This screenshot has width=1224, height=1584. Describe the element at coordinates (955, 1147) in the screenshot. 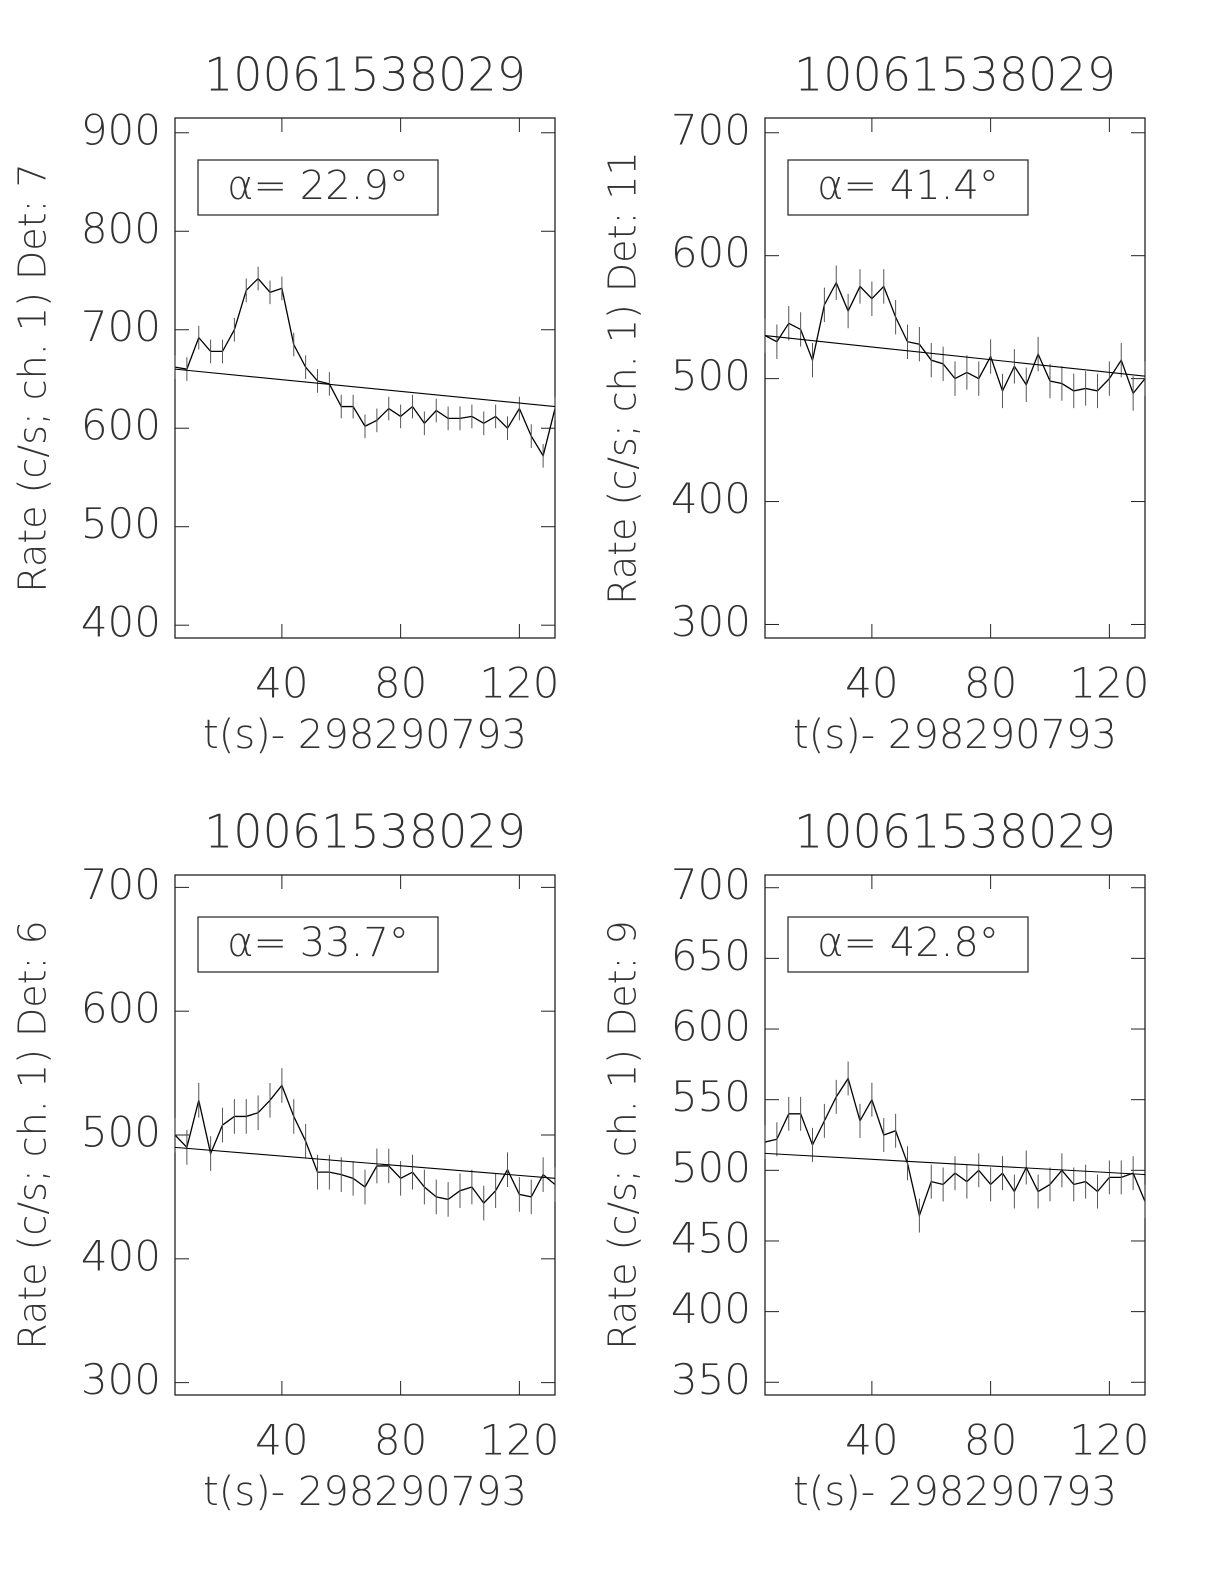

I see `data-line` at that location.